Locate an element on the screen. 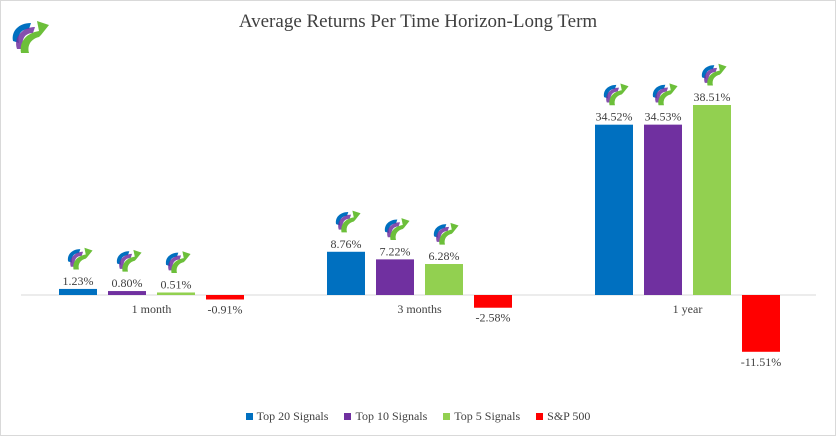 Image resolution: width=836 pixels, height=436 pixels. legend-swatch-top5 is located at coordinates (447, 416).